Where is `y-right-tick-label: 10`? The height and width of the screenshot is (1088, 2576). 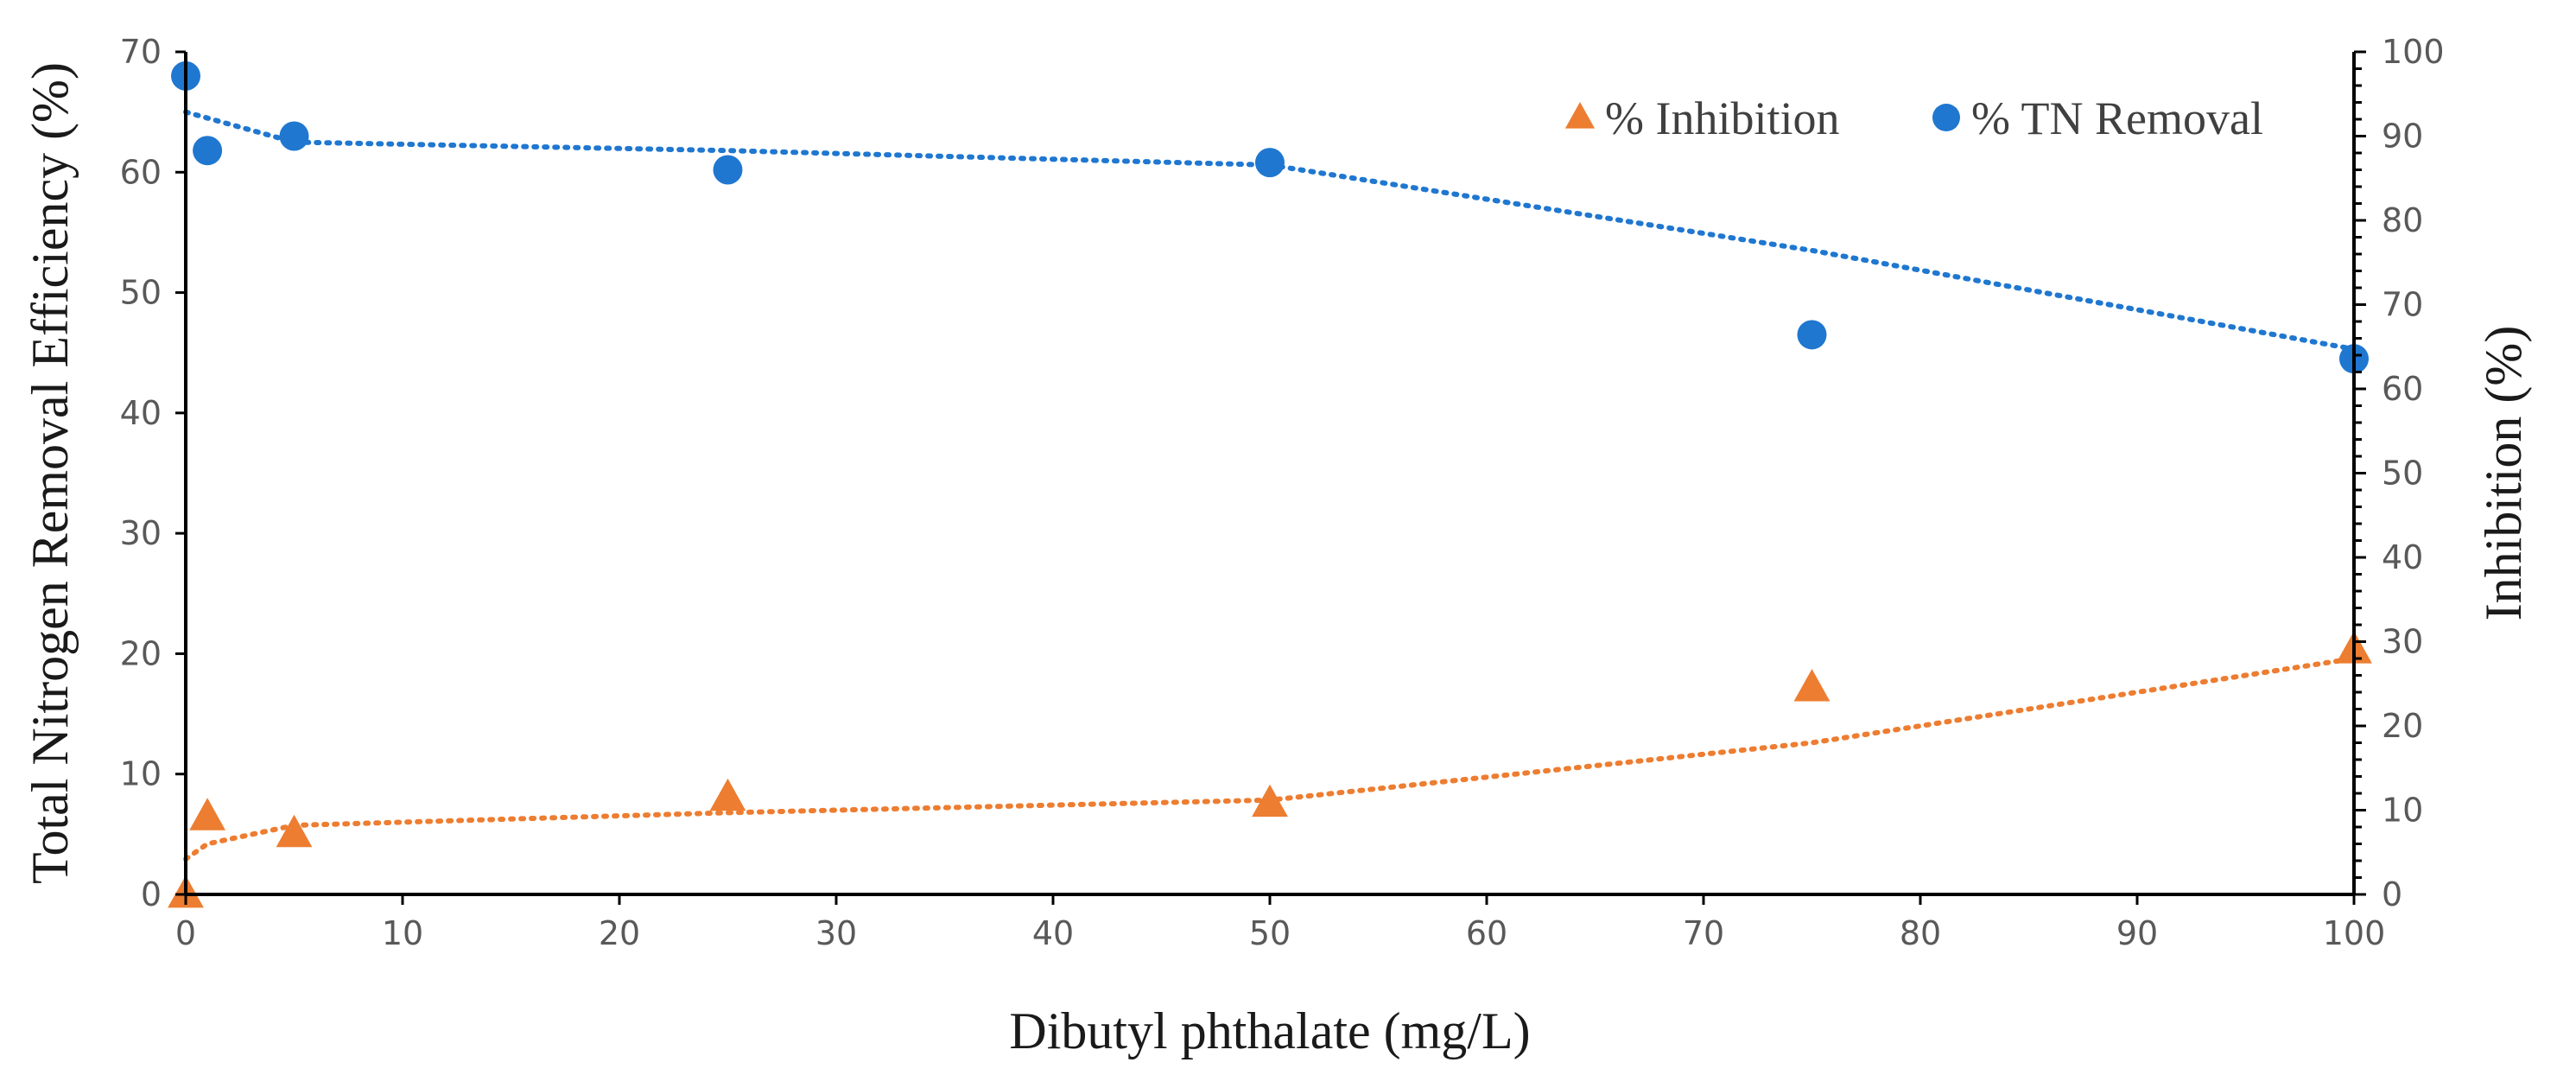
y-right-tick-label: 10 is located at coordinates (2402, 811).